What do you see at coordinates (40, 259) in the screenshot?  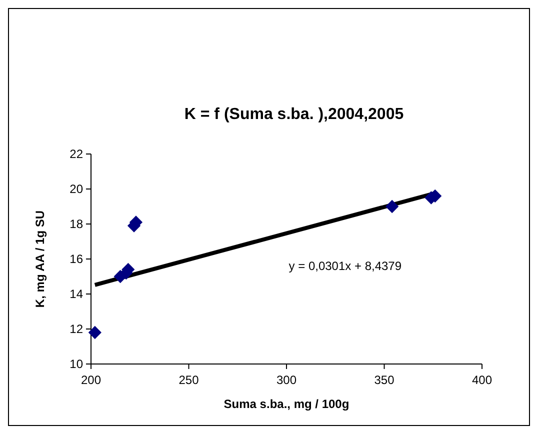 I see `y-axis-title: K, mg AA / 1g SU` at bounding box center [40, 259].